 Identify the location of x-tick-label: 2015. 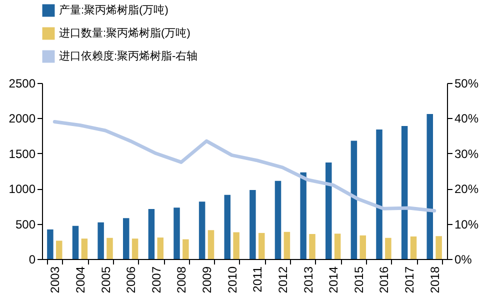
(359, 280).